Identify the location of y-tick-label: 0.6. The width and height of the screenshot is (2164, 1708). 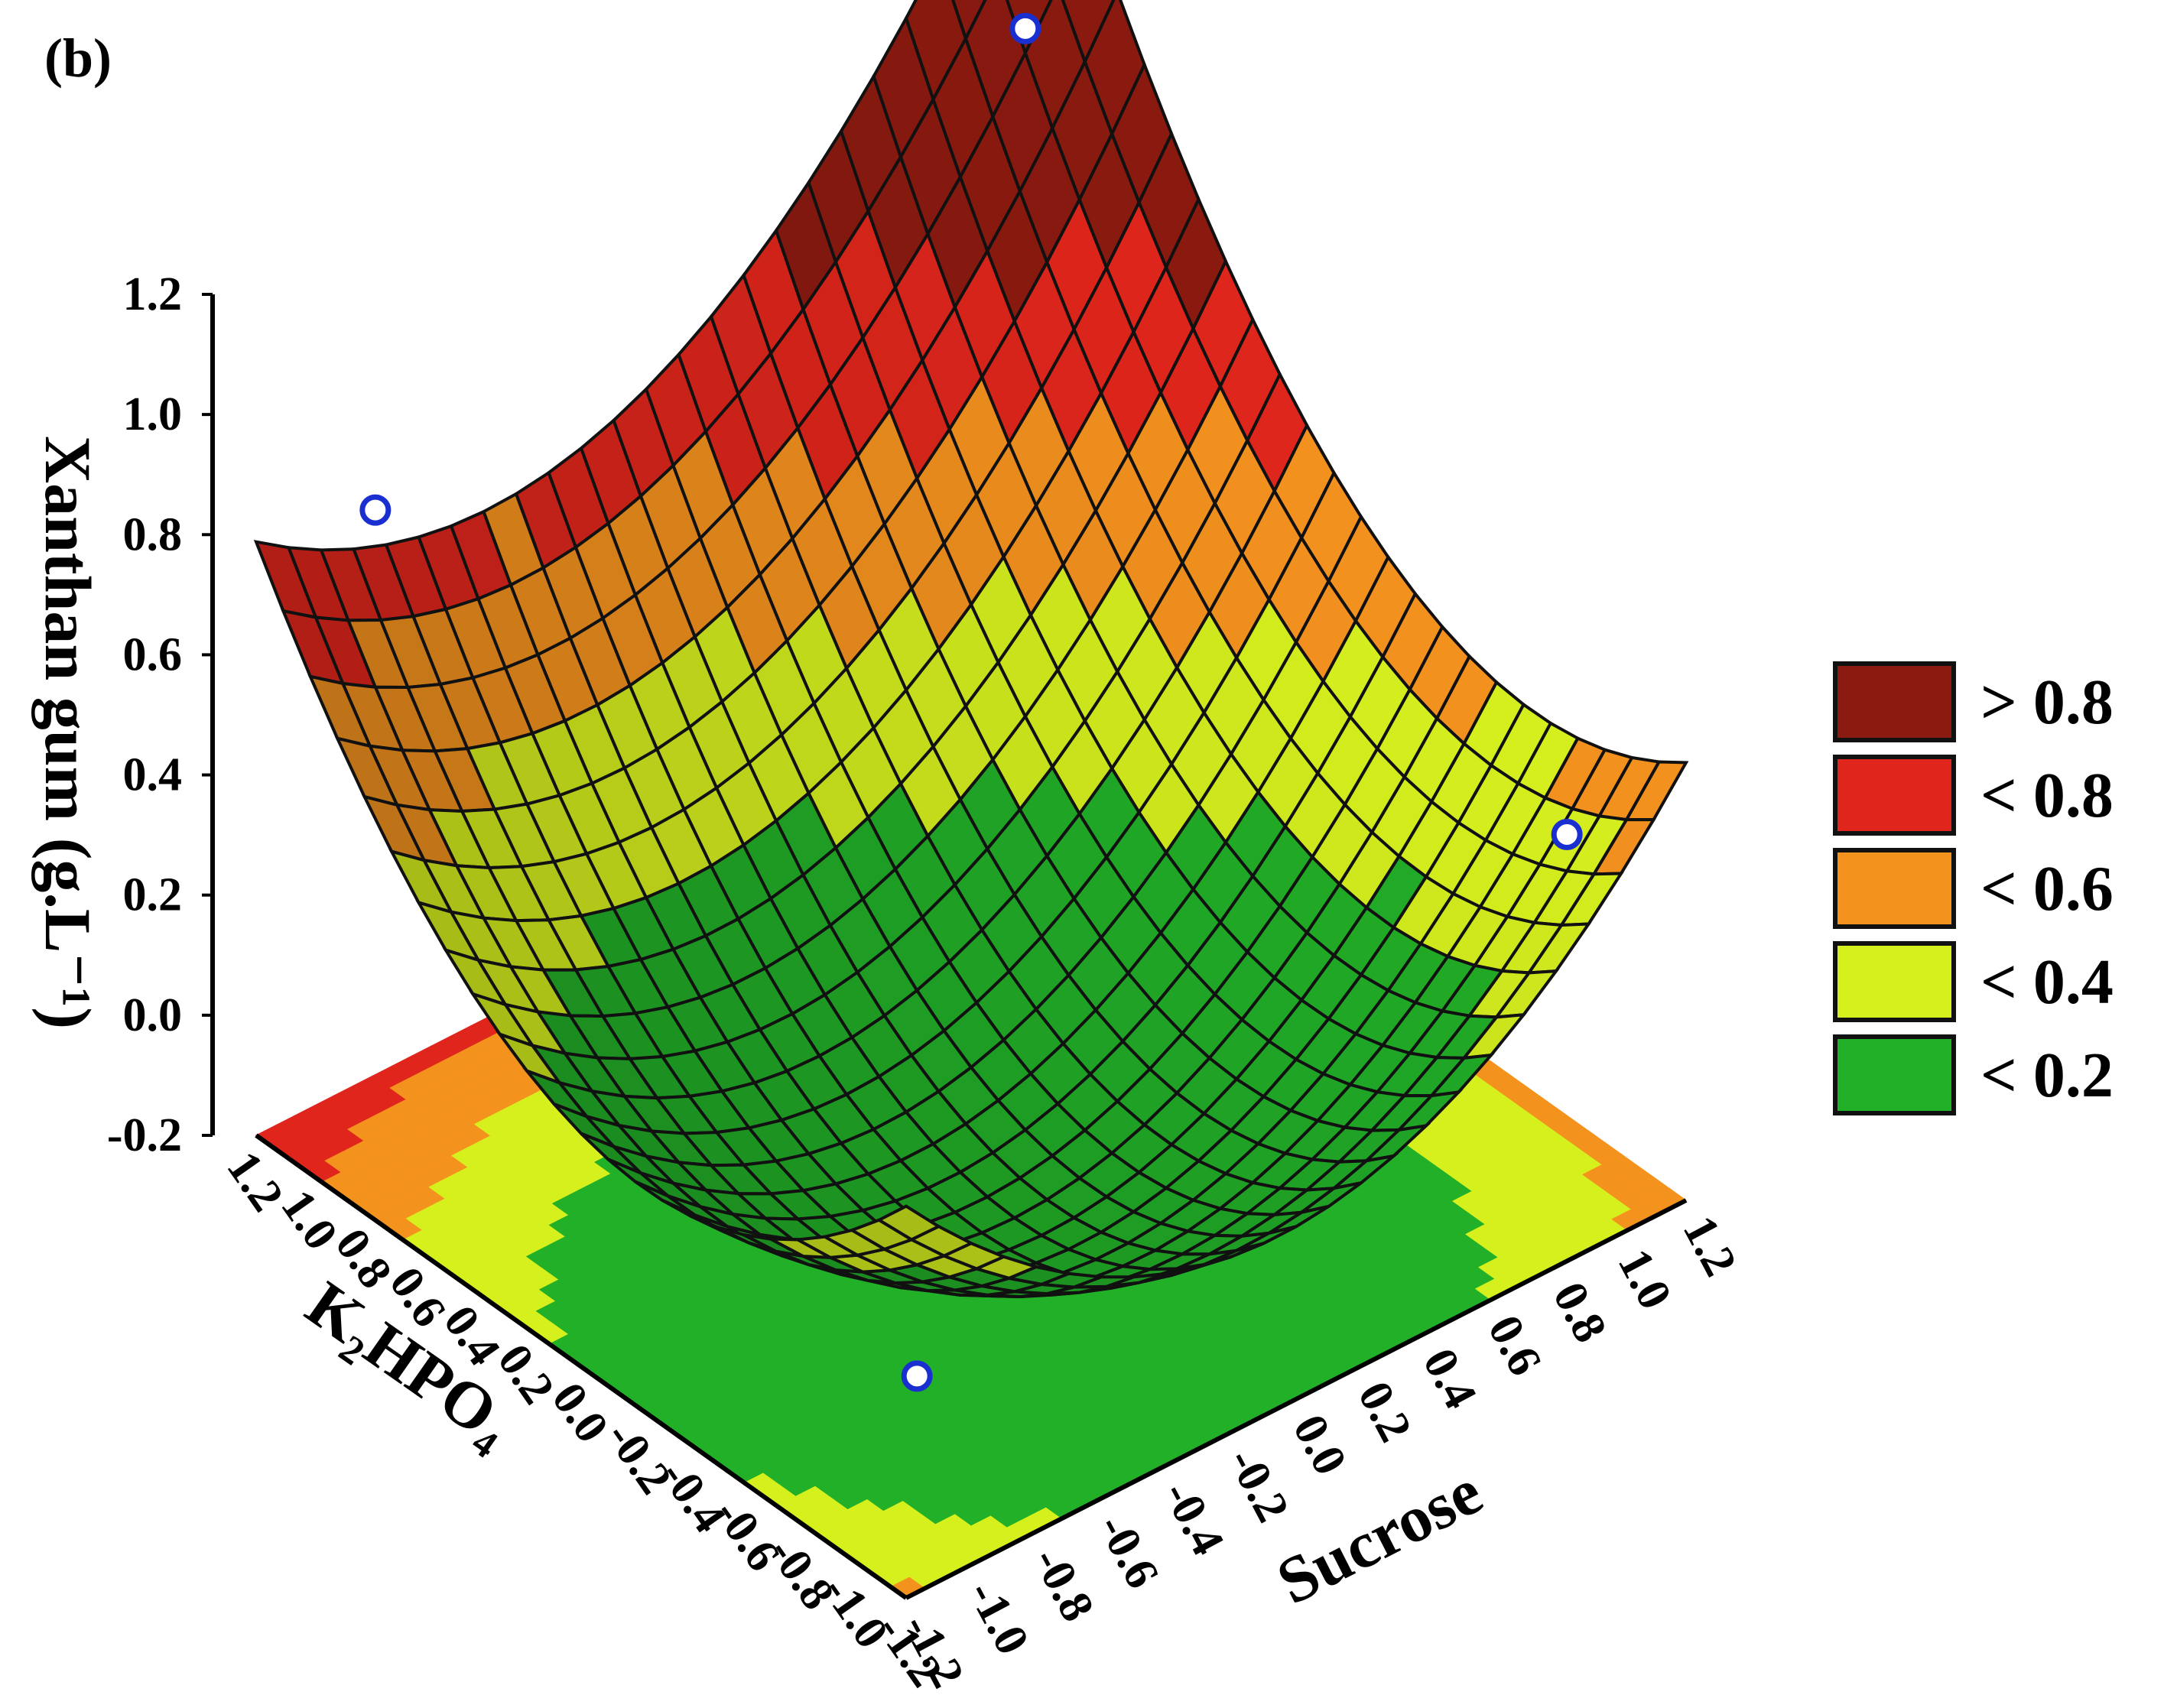
(1515, 1345).